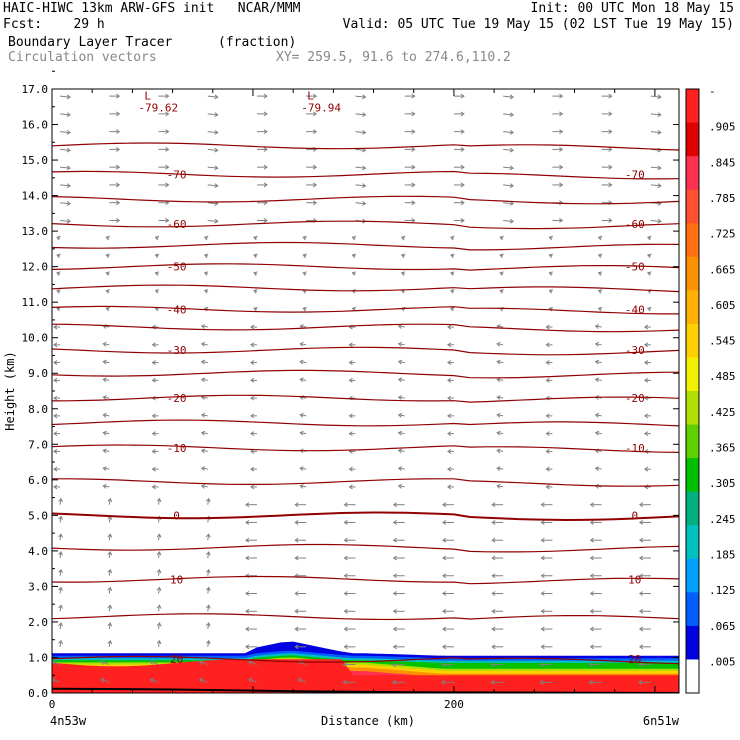 Image resolution: width=740 pixels, height=740 pixels. I want to click on colorbar-label: .485, so click(722, 376).